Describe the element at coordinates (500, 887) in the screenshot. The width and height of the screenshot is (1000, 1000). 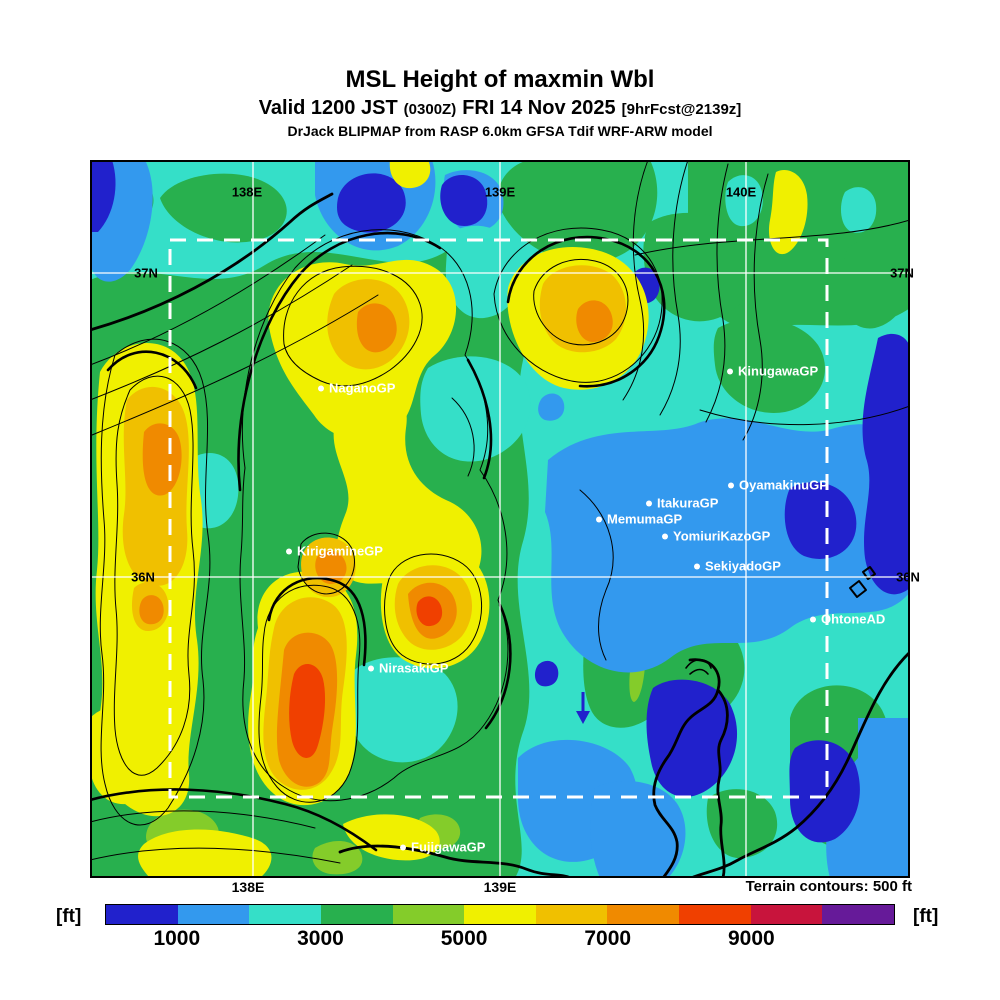
I see `lon-label-bottom-139E: 139E` at that location.